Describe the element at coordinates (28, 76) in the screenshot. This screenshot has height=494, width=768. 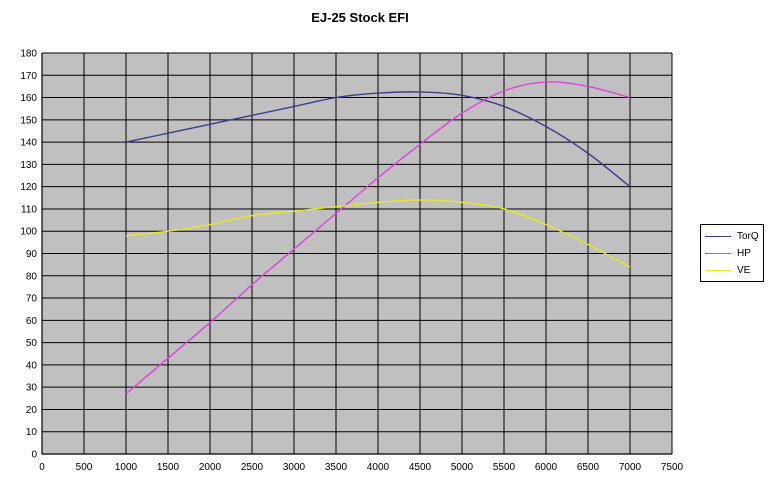
I see `y-tick-label: 170` at that location.